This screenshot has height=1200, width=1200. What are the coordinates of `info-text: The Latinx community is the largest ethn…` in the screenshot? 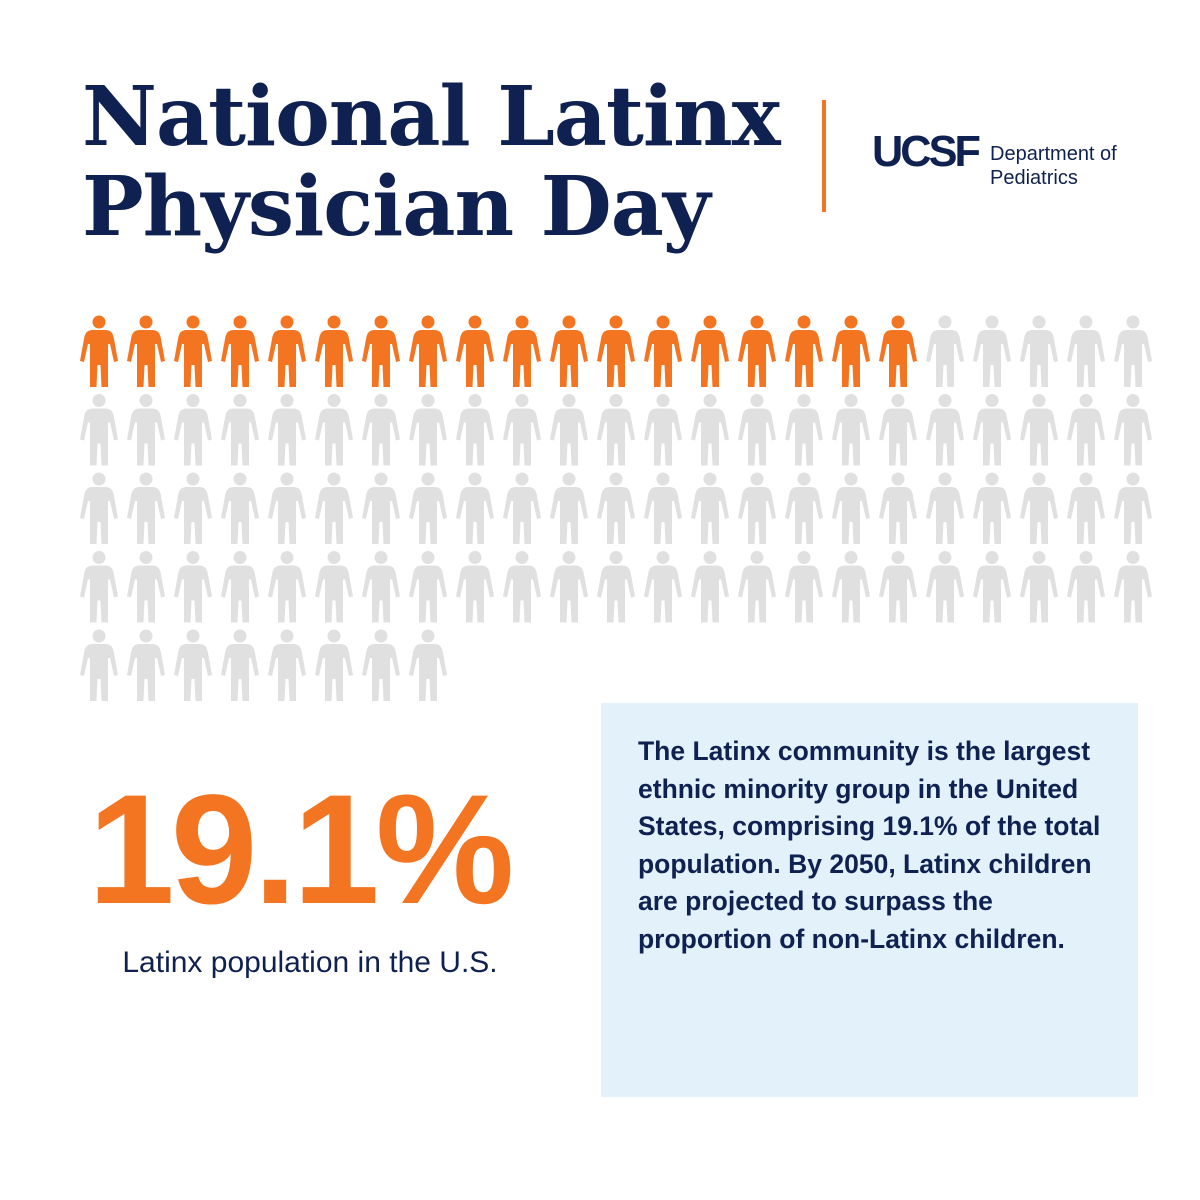 It's located at (869, 845).